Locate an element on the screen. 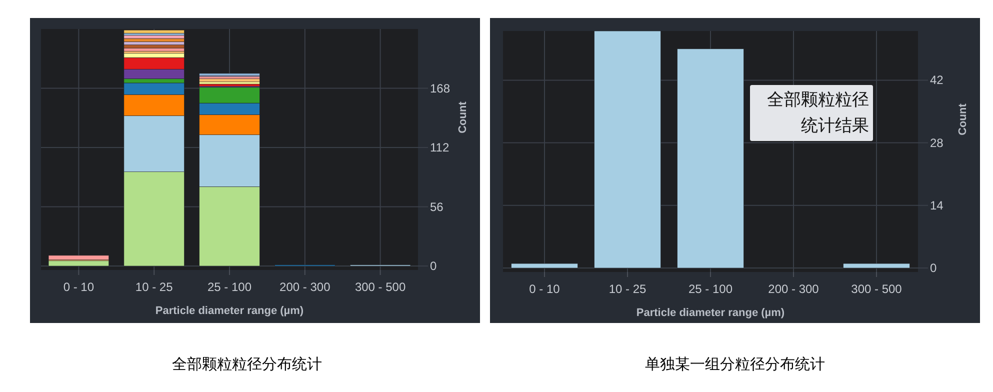  text: 单独某一组分粒径分布统计 is located at coordinates (735, 364).